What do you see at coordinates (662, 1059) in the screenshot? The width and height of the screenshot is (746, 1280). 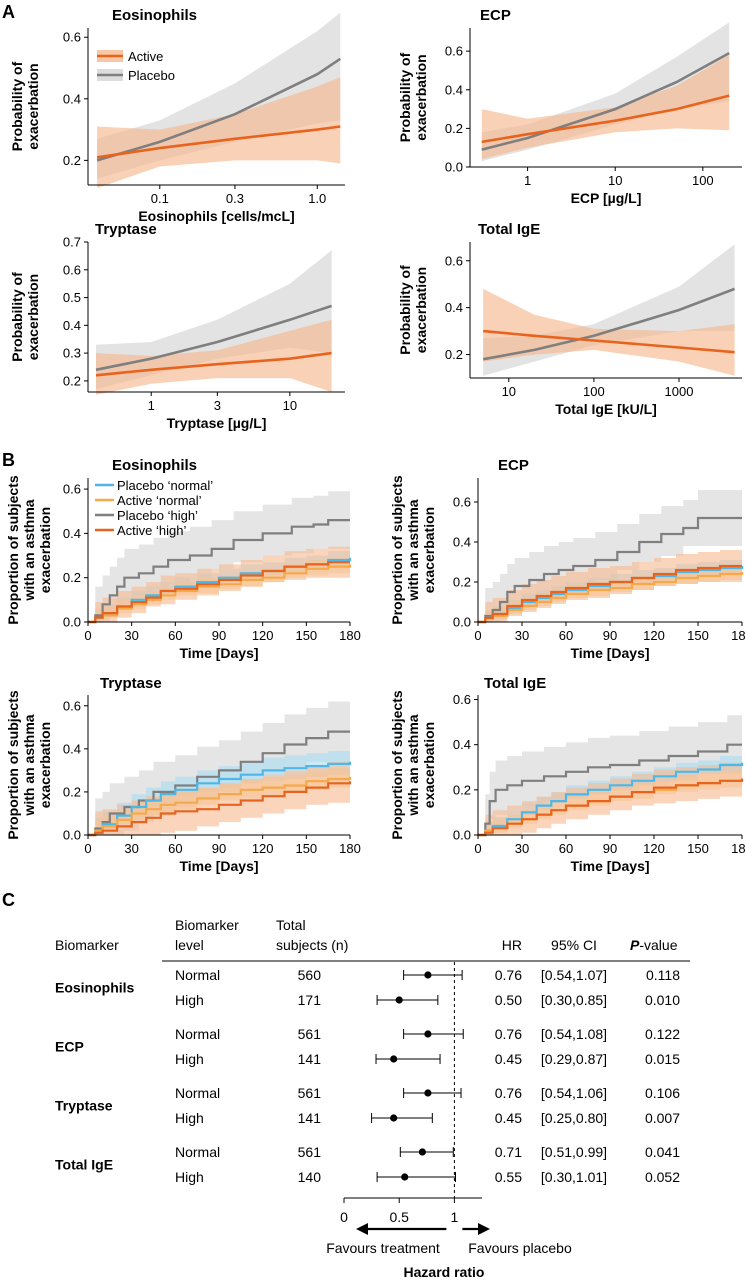 I see `row-p: 0.015` at bounding box center [662, 1059].